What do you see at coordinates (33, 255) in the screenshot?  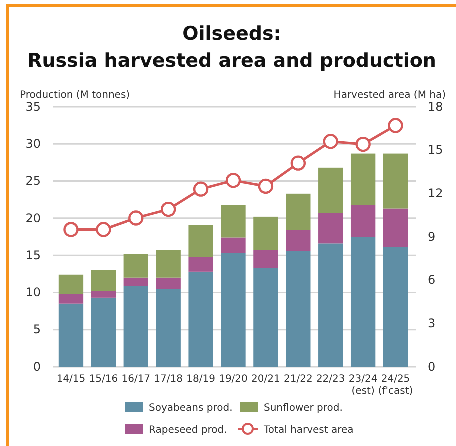 I see `y-tick-label: 15` at bounding box center [33, 255].